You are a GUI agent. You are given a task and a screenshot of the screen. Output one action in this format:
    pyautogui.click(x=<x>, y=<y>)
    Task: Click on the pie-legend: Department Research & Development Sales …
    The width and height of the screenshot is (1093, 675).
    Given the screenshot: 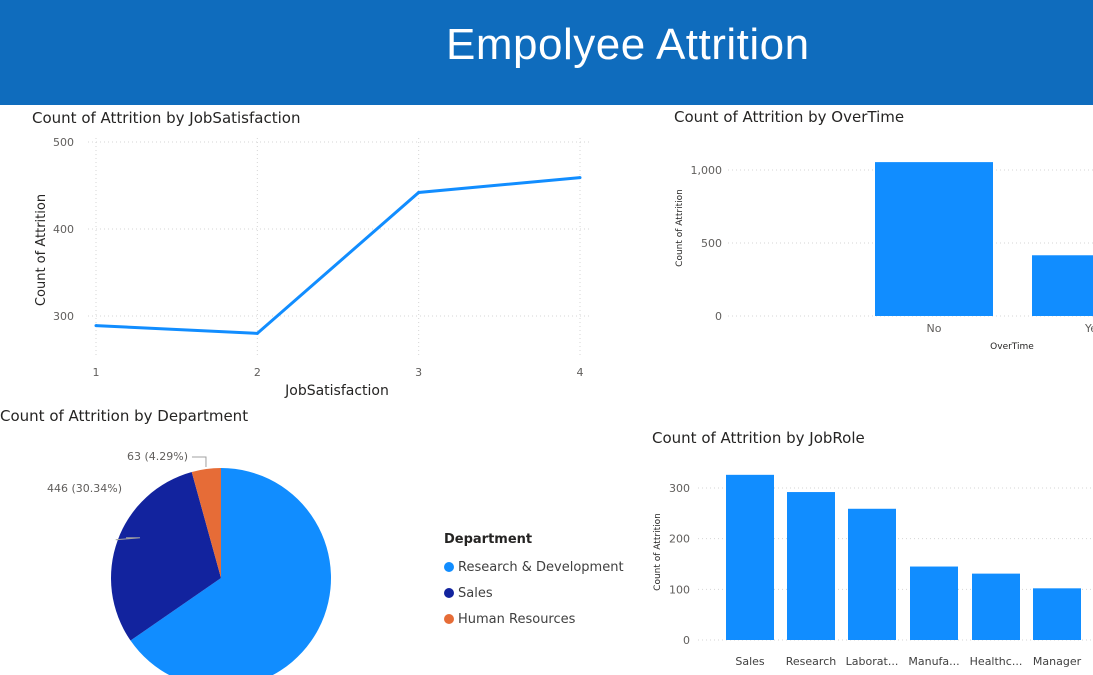 What is the action you would take?
    pyautogui.click(x=534, y=582)
    